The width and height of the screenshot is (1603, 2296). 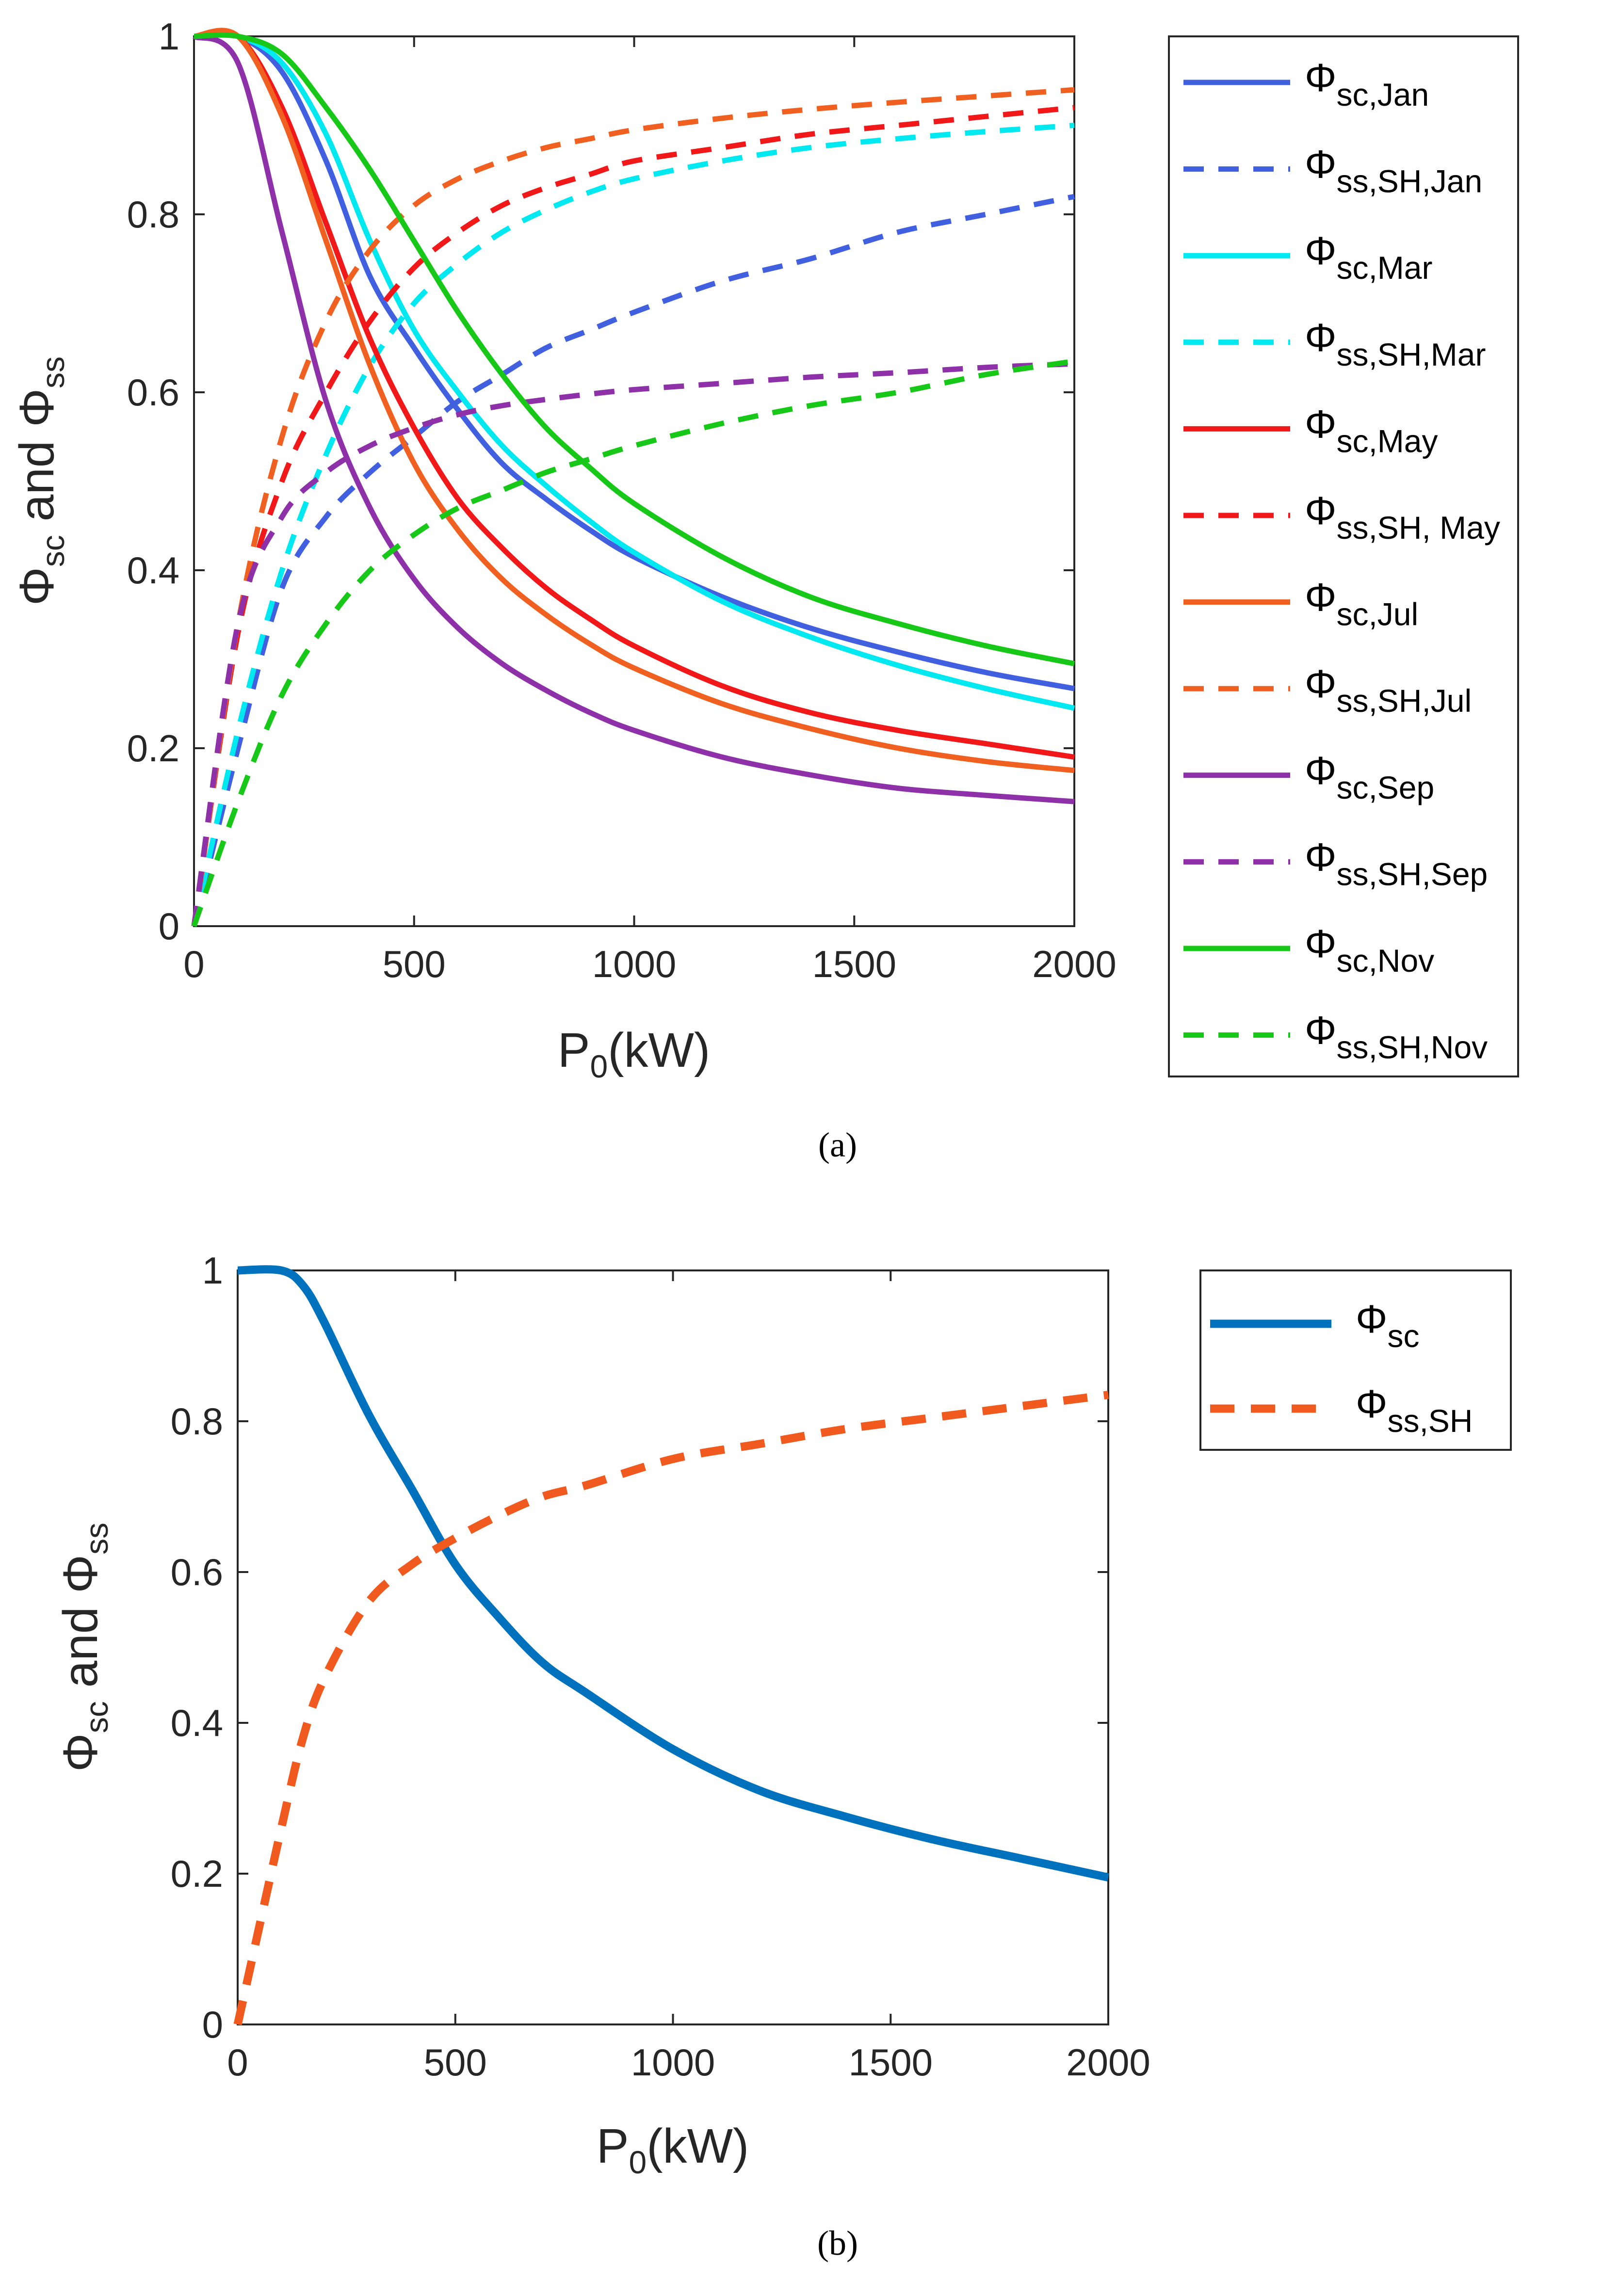 I want to click on caption-b: (b), so click(x=837, y=2243).